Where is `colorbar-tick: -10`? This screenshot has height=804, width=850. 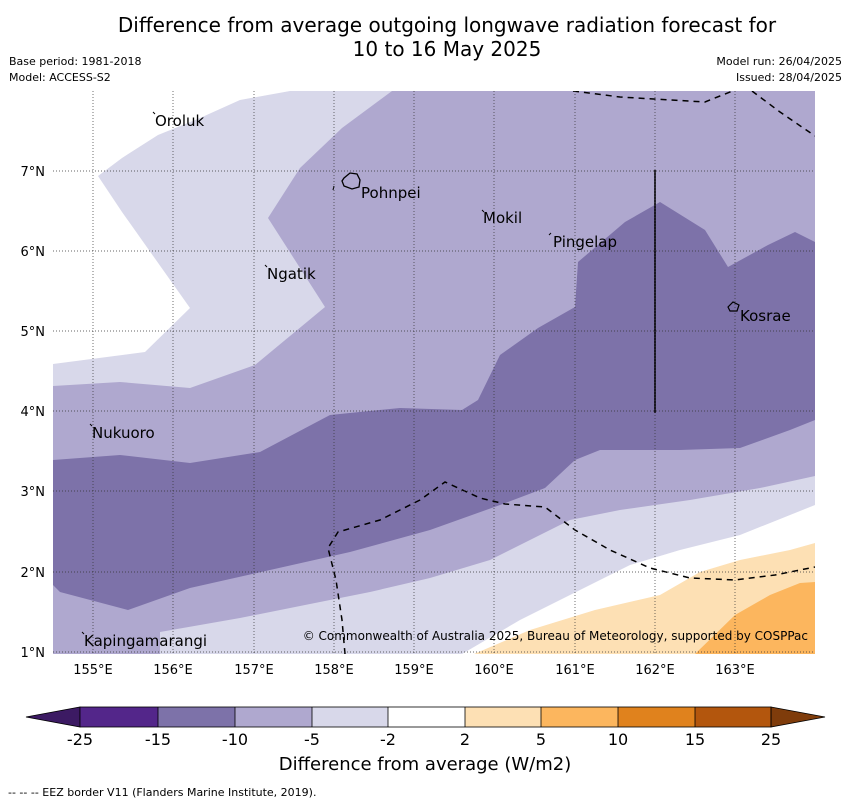
colorbar-tick: -10 is located at coordinates (235, 739).